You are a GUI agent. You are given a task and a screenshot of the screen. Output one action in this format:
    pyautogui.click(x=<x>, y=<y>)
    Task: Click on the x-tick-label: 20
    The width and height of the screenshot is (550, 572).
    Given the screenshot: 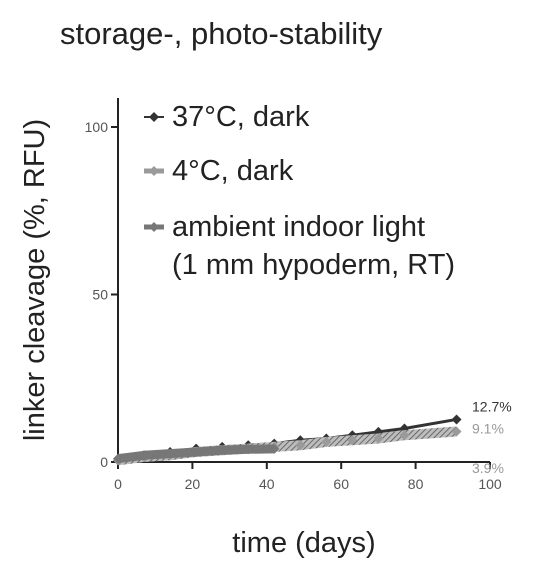 What is the action you would take?
    pyautogui.click(x=193, y=484)
    